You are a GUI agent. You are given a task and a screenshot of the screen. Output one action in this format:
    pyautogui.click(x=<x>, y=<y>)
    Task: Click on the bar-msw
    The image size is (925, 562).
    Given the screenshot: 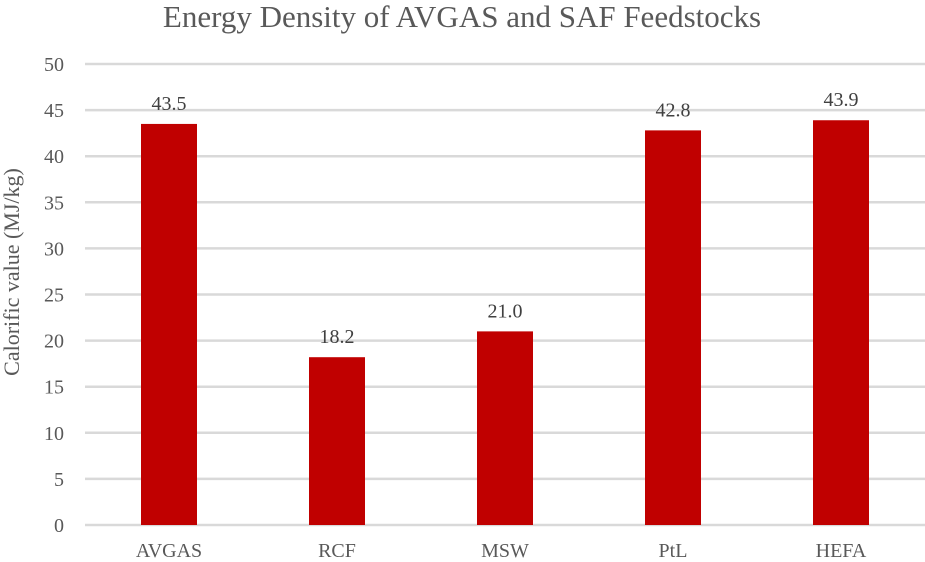 What is the action you would take?
    pyautogui.click(x=505, y=428)
    